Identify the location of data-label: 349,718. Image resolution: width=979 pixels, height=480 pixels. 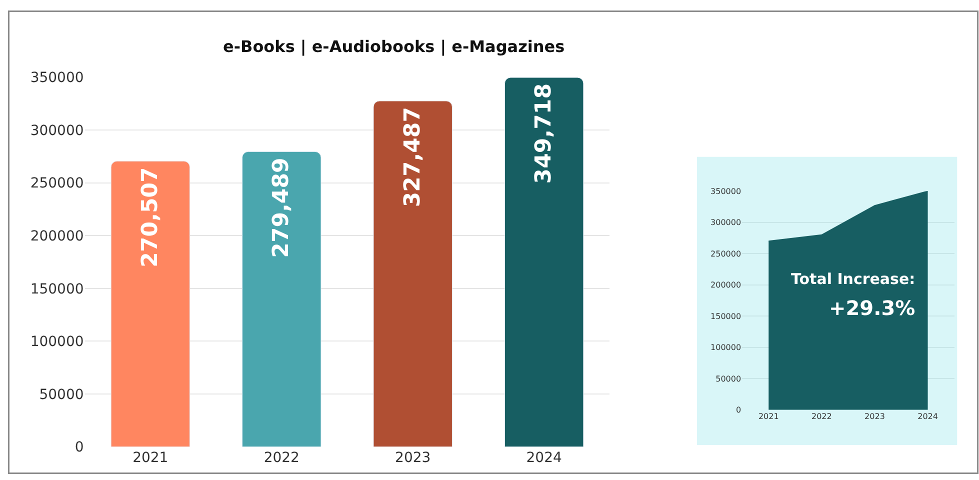
(544, 134).